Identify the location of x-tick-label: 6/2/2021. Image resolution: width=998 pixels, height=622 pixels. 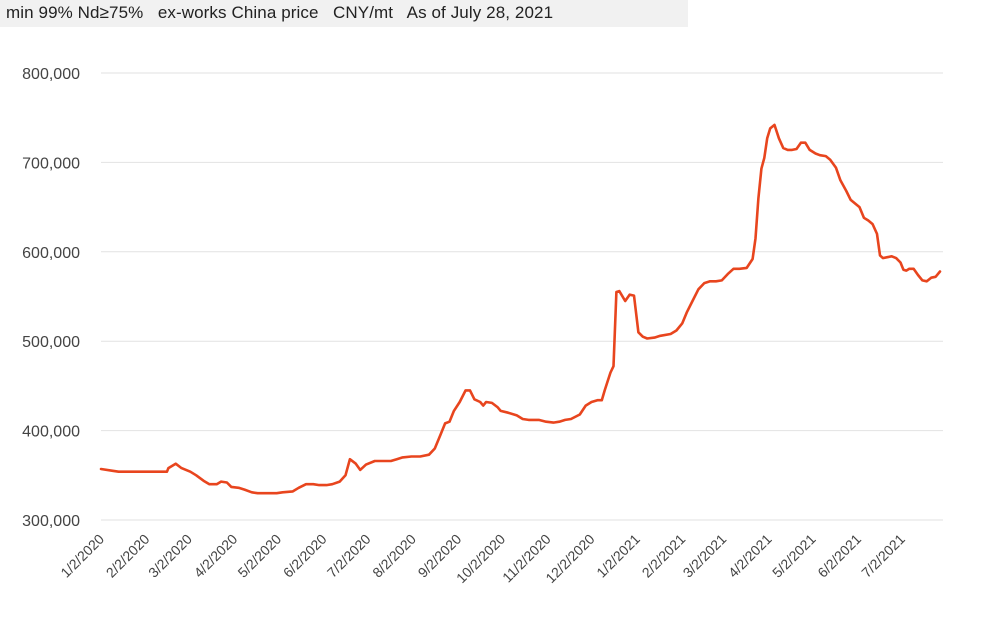
(839, 556).